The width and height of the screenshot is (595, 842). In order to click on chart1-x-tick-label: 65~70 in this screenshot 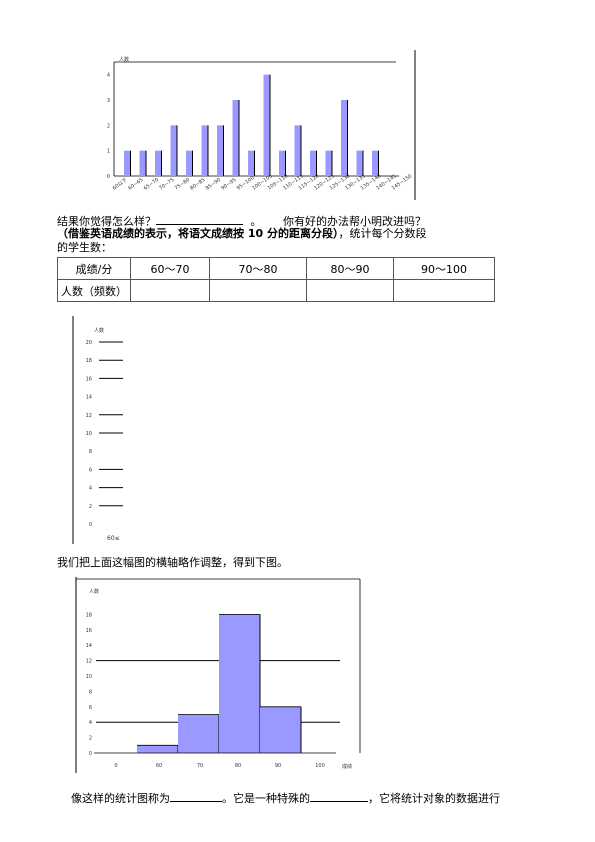, I will do `click(151, 184)`.